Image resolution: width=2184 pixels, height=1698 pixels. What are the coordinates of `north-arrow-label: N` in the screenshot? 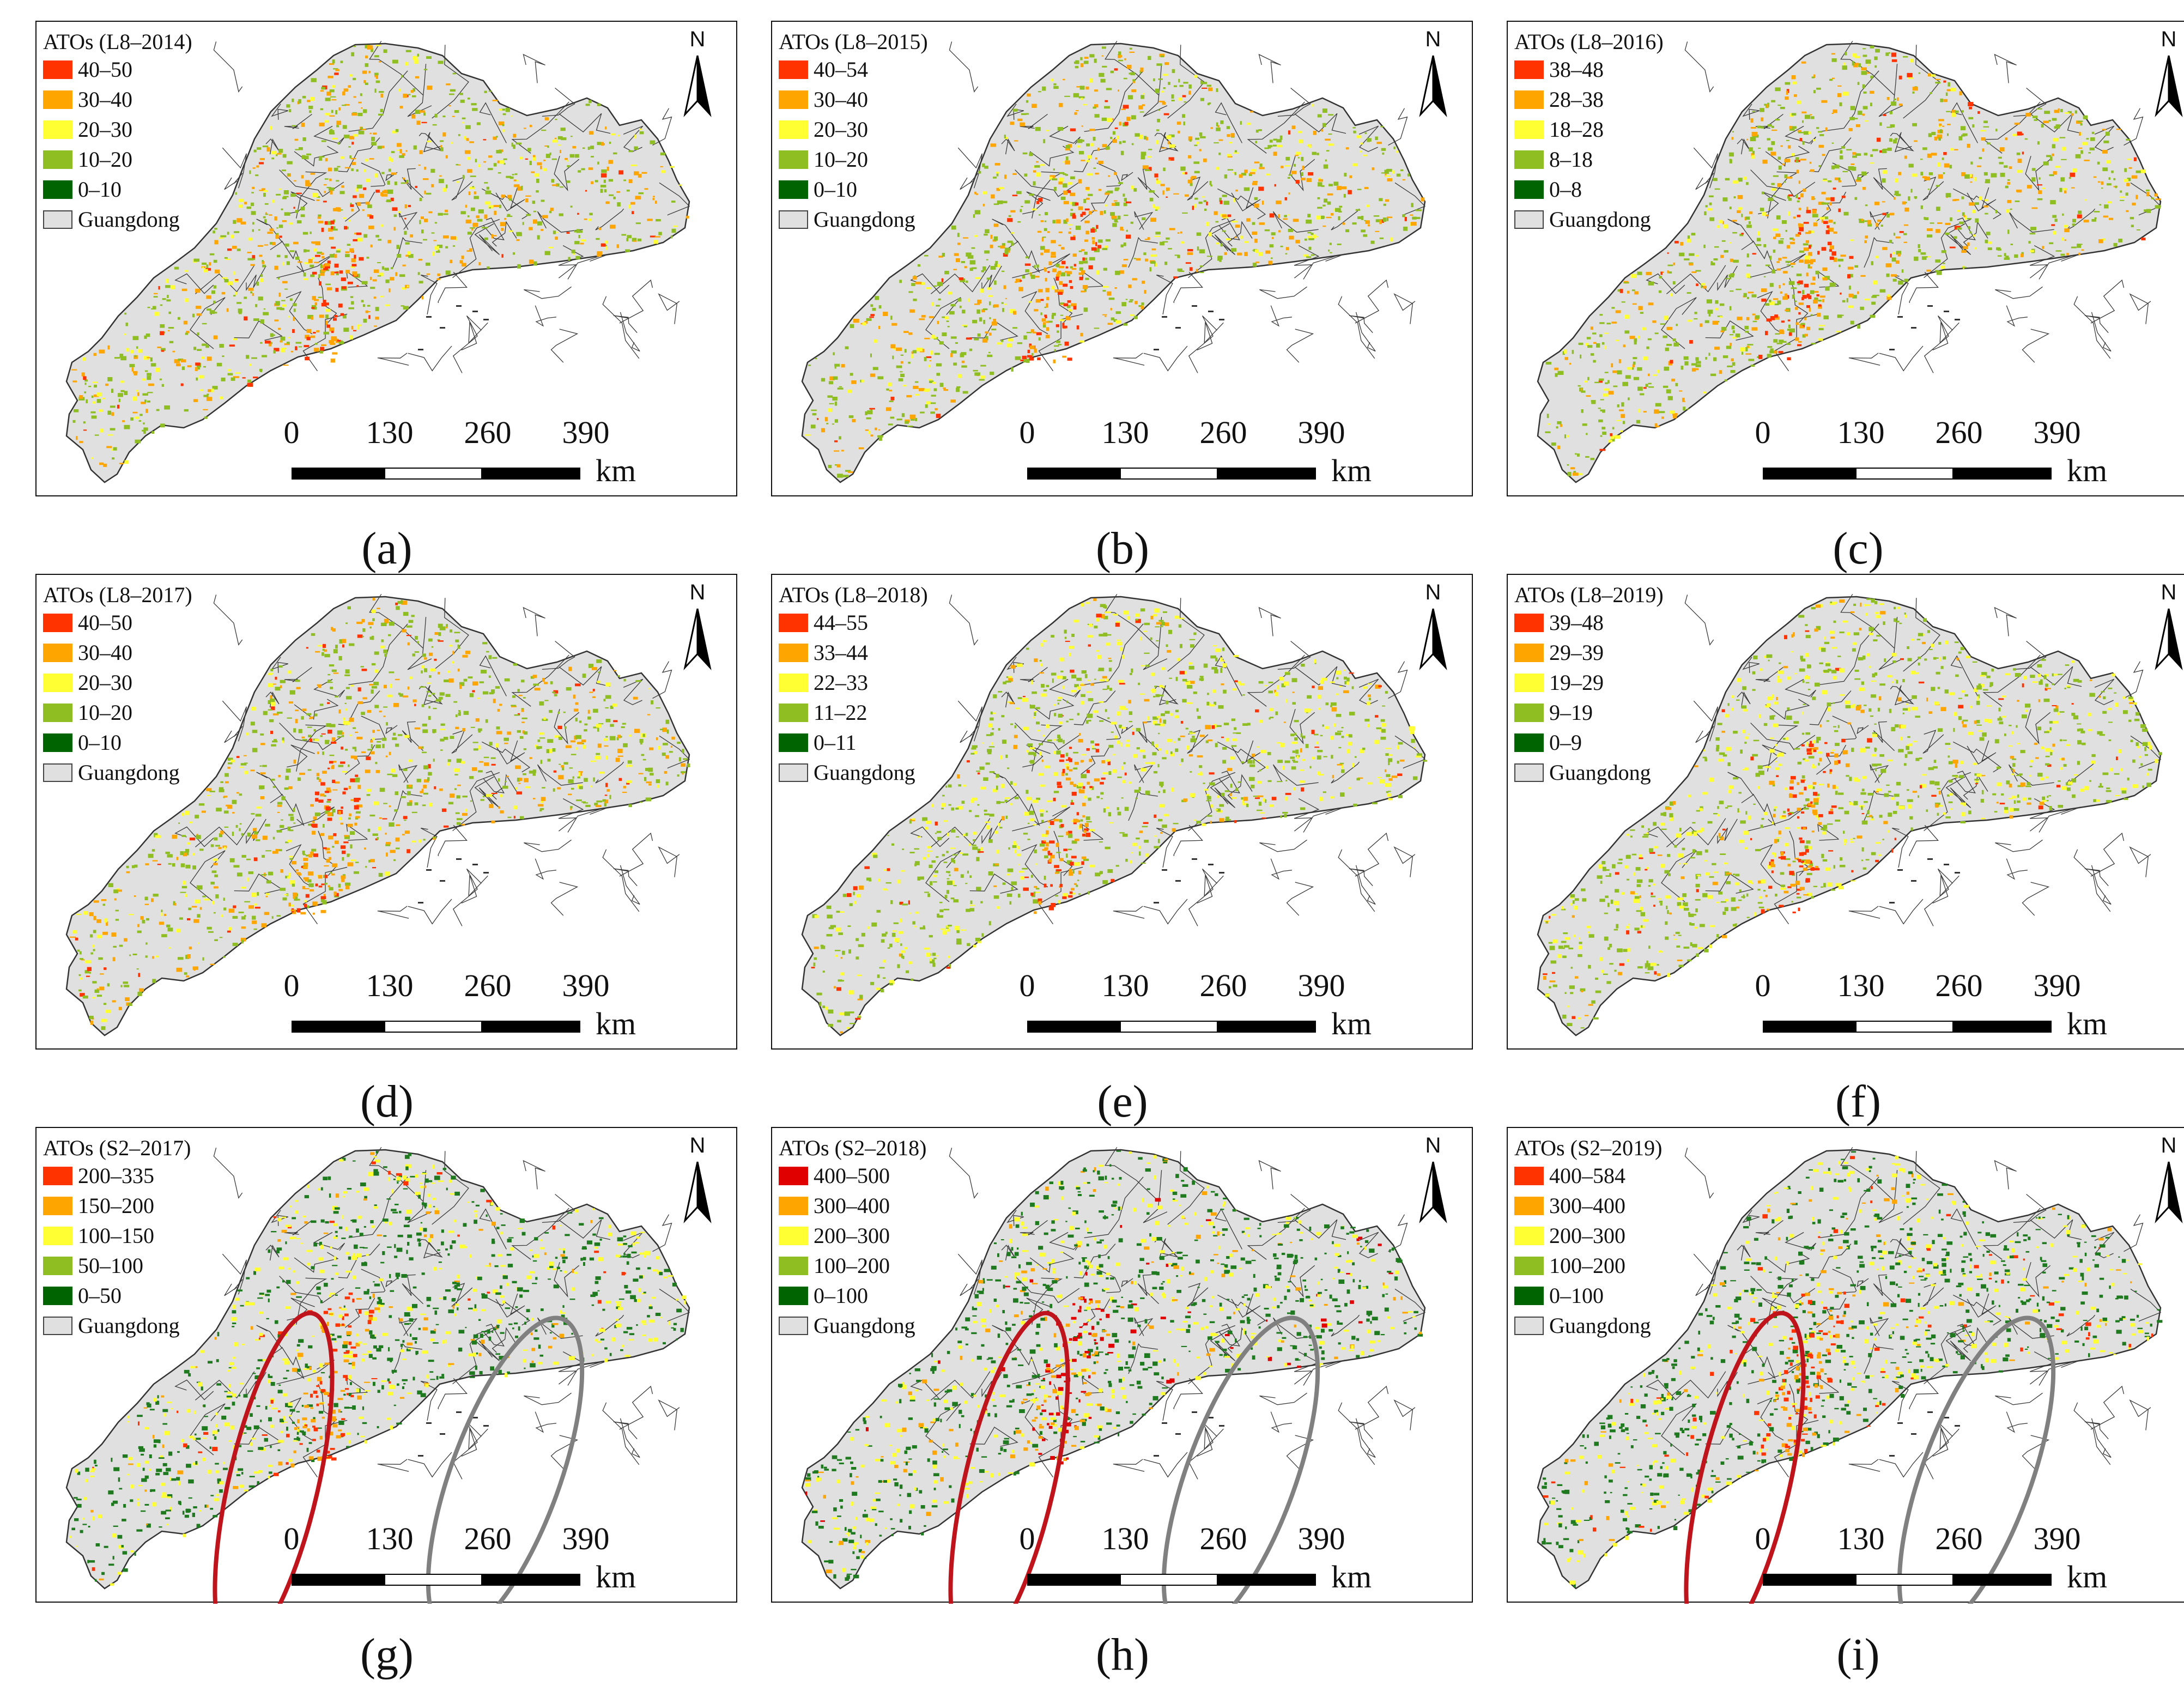 It's located at (2169, 592).